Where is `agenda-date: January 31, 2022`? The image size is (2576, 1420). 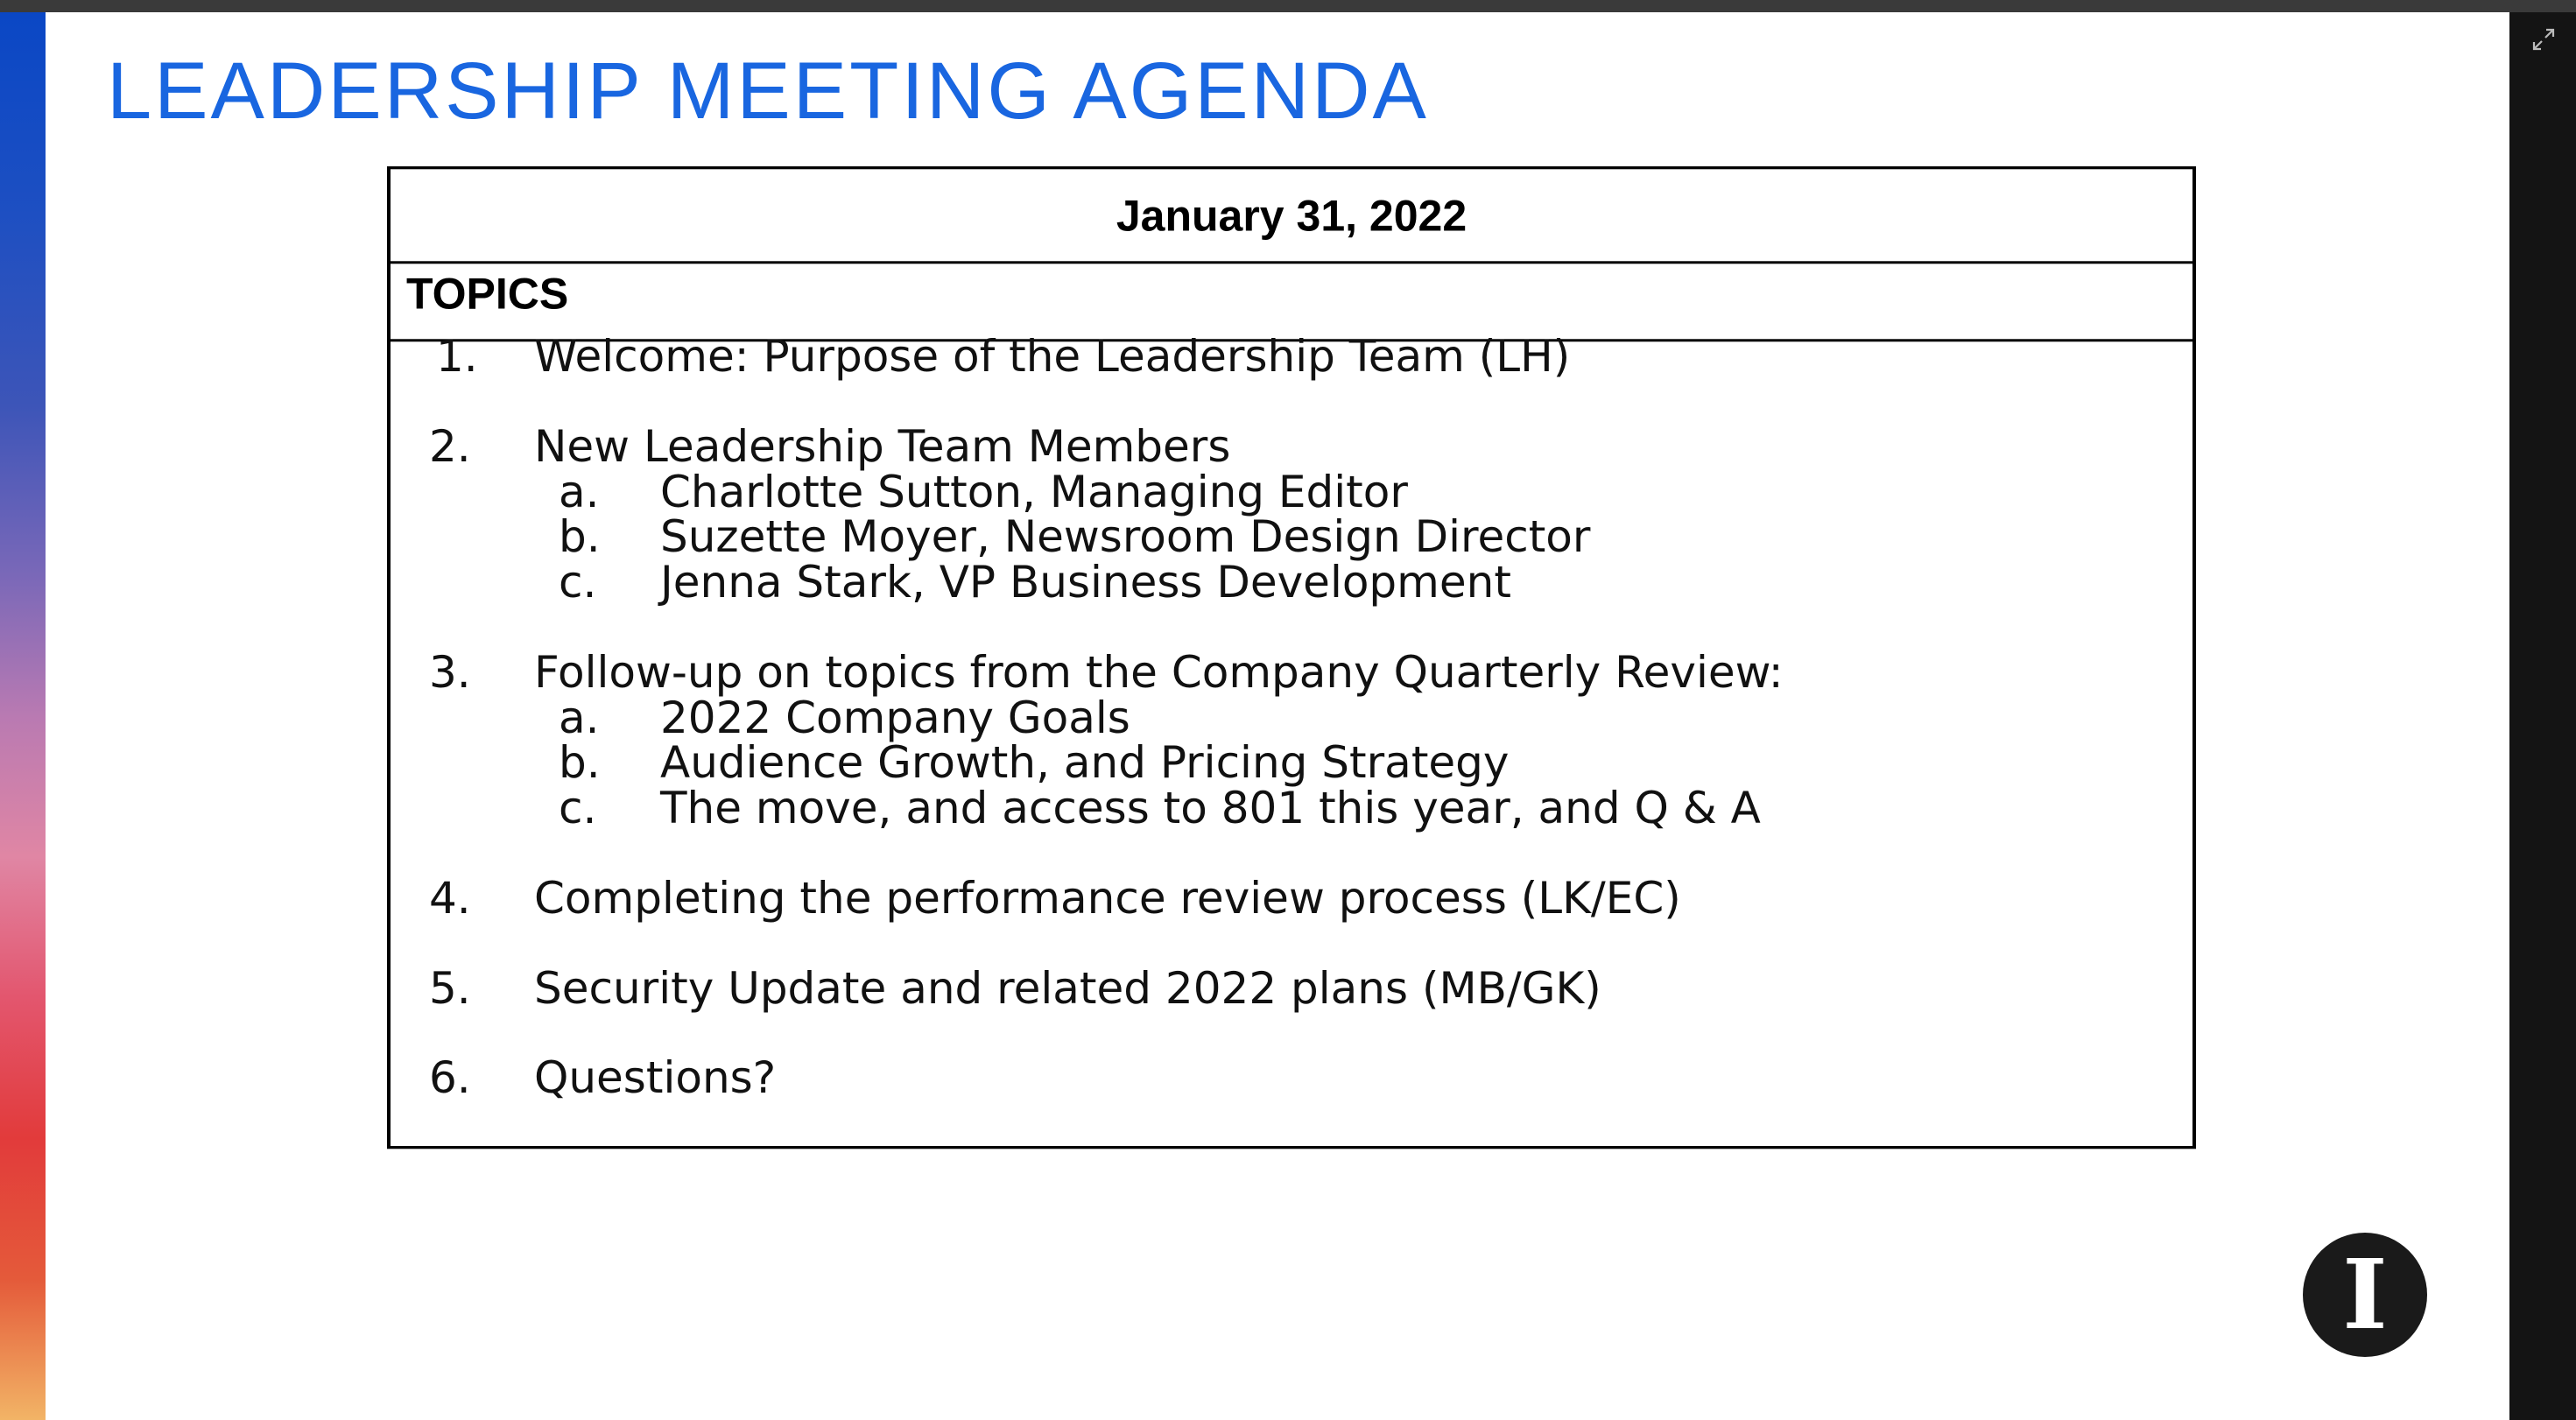 agenda-date: January 31, 2022 is located at coordinates (1291, 216).